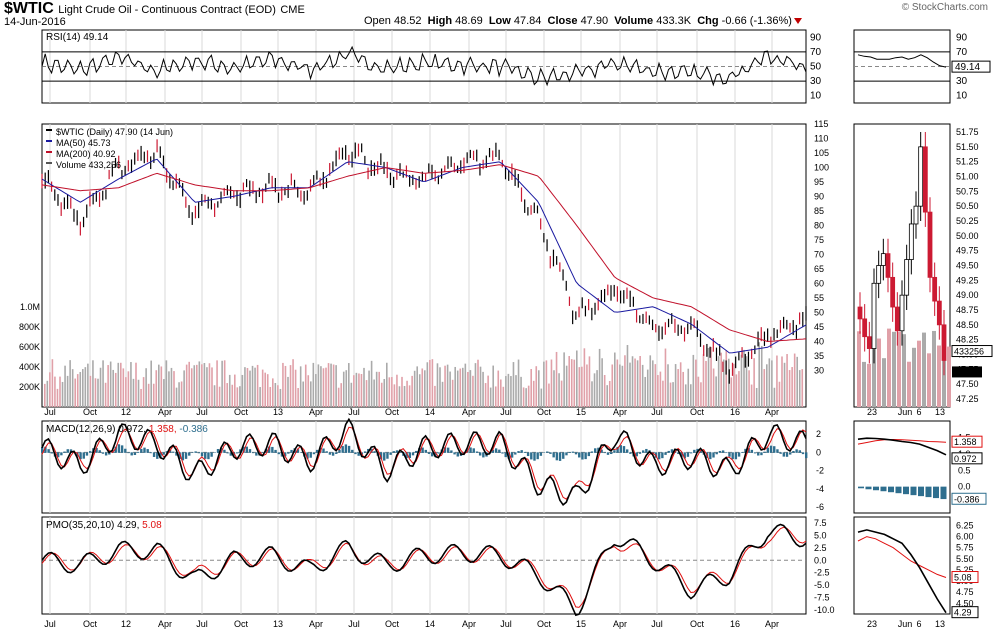 This screenshot has height=633, width=1000. I want to click on price-legend-item: $WTIC (Daily) 47.90 (14 Jun), so click(114, 132).